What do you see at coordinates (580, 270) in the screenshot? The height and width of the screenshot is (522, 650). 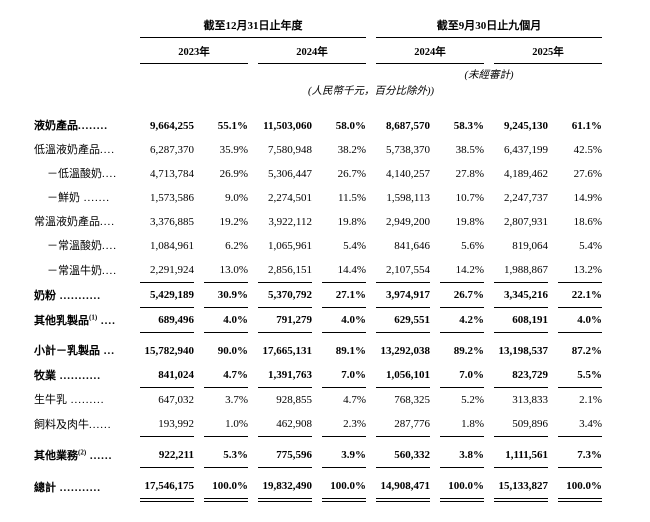 I see `percent-cell: 13.2%` at bounding box center [580, 270].